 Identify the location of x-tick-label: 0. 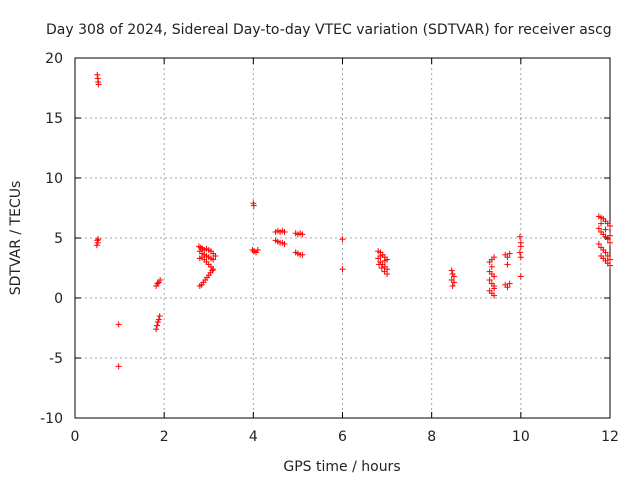
(75, 437).